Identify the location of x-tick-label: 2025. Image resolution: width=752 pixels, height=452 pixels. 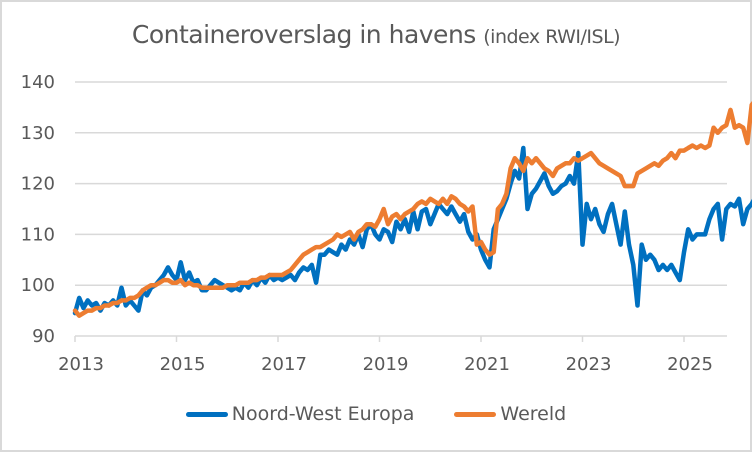
(690, 364).